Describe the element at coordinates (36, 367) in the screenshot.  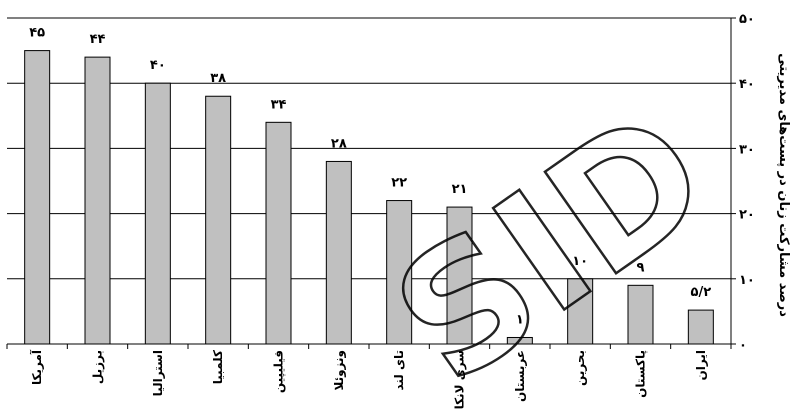
I see `x-tick-label: آمریکا` at that location.